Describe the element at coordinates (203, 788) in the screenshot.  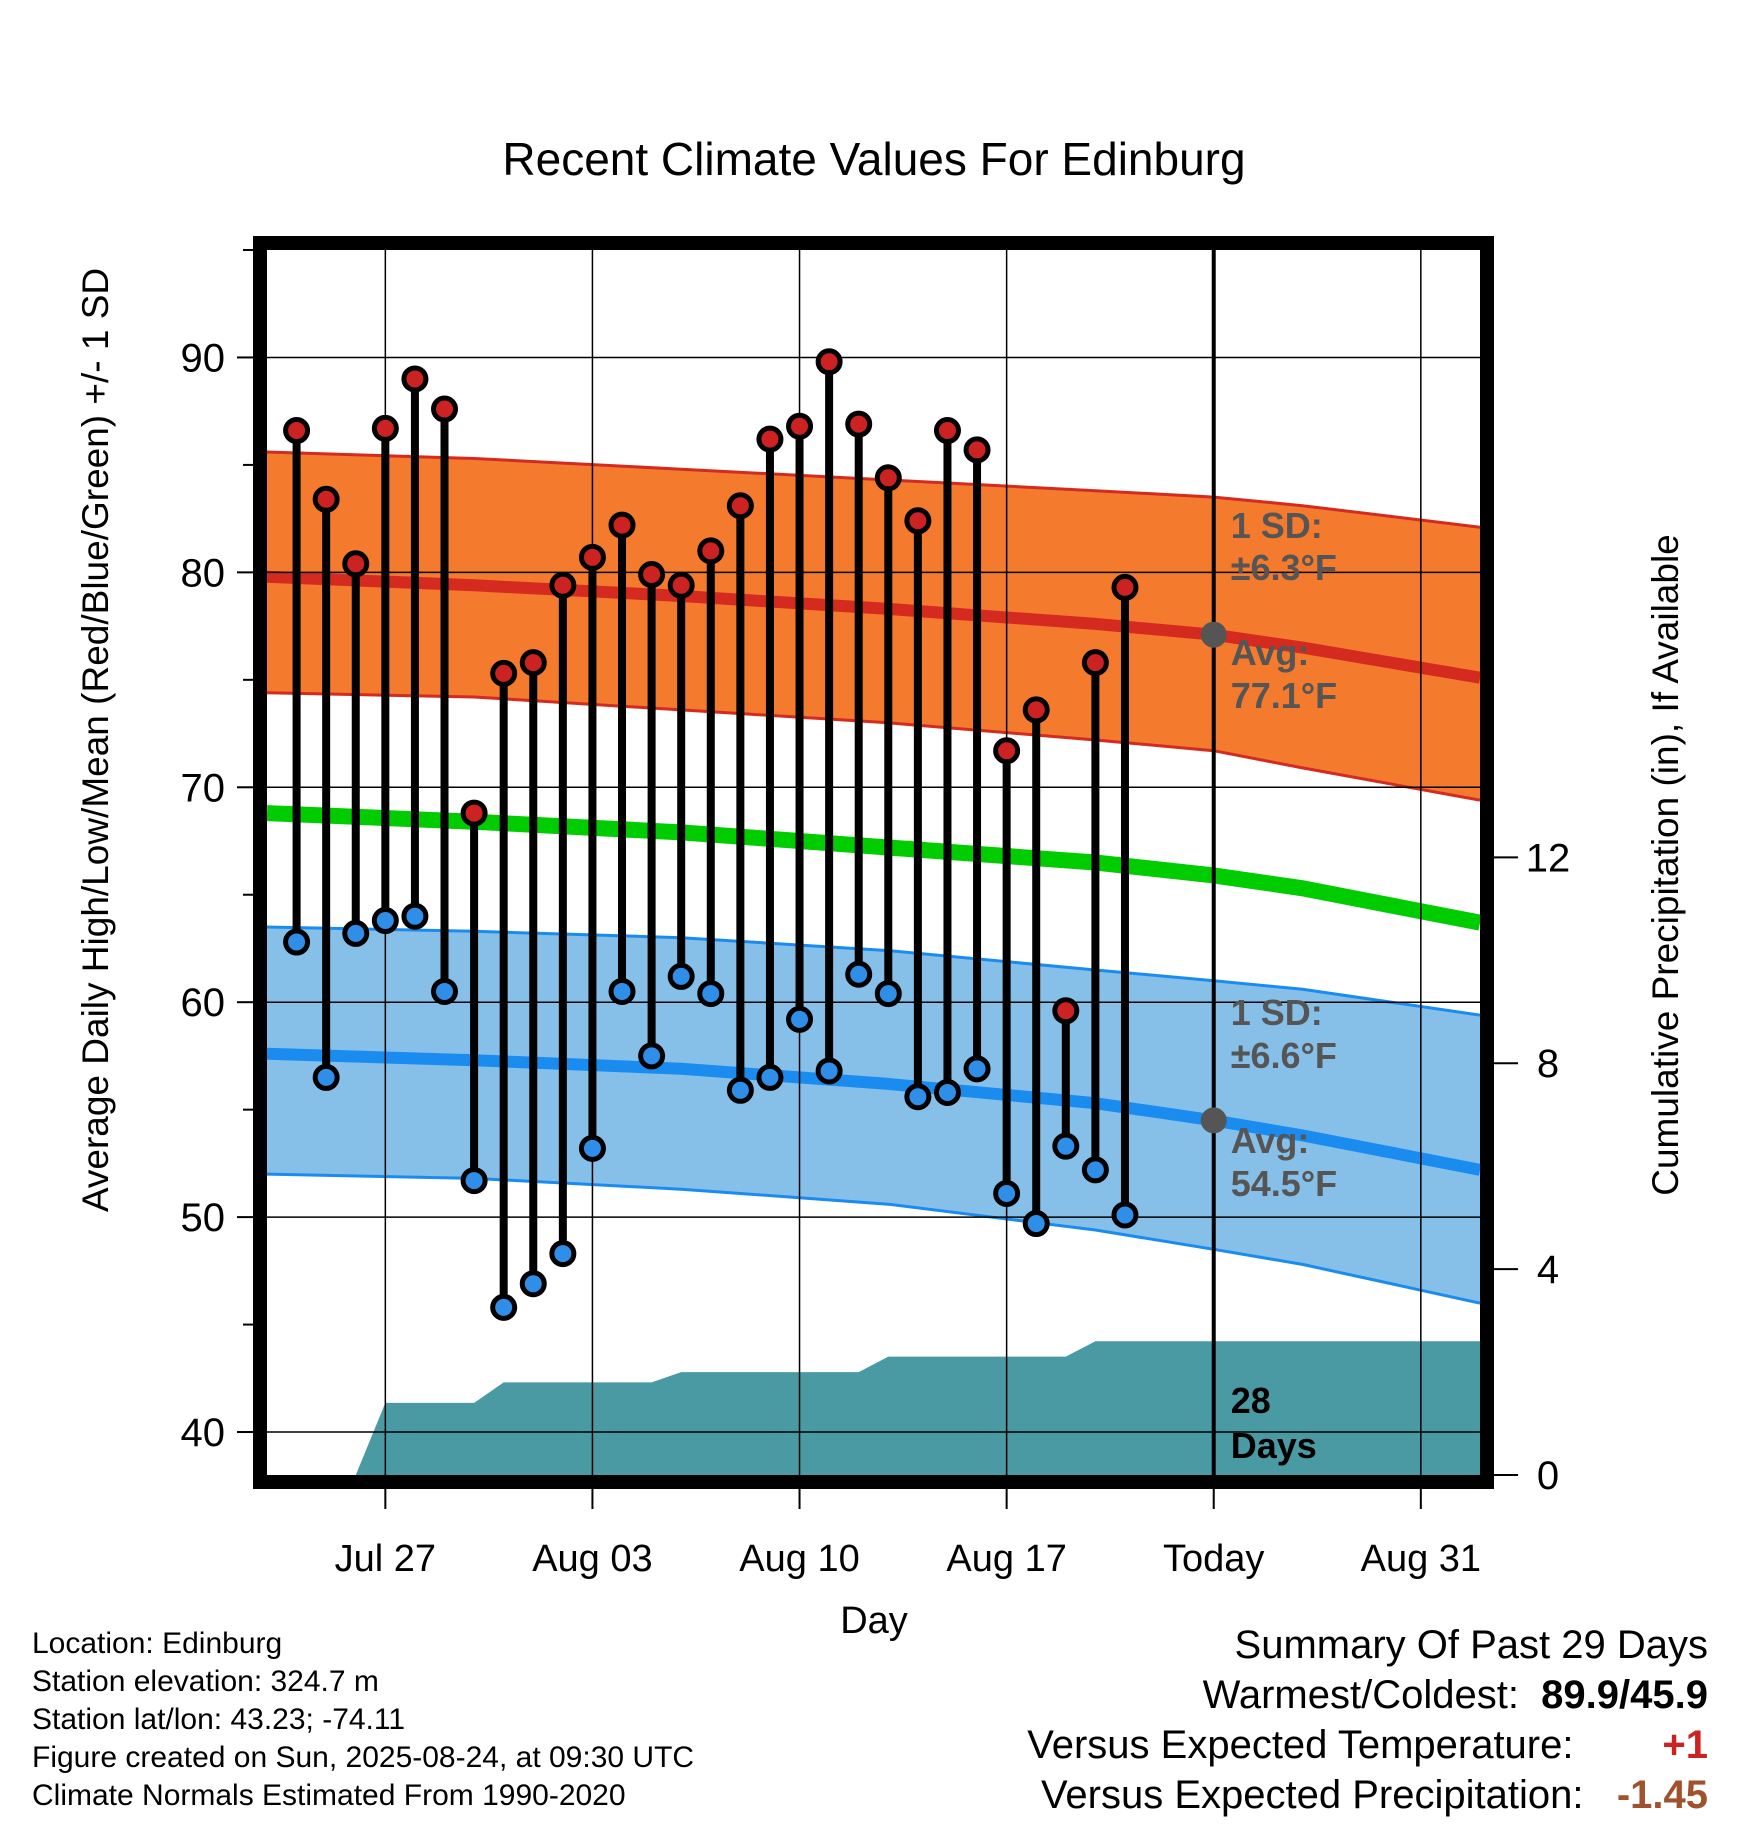
I see `y-tick-label: 70` at that location.